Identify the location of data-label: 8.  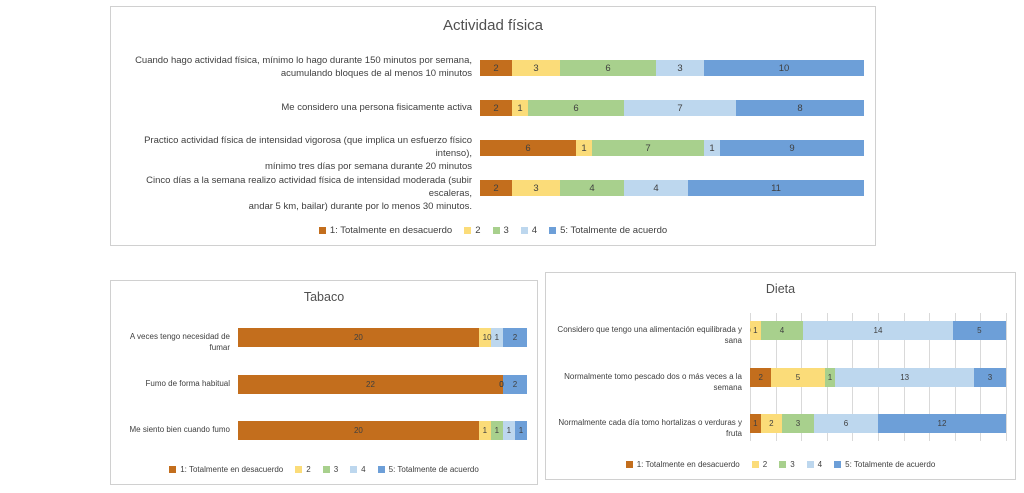
(800, 108).